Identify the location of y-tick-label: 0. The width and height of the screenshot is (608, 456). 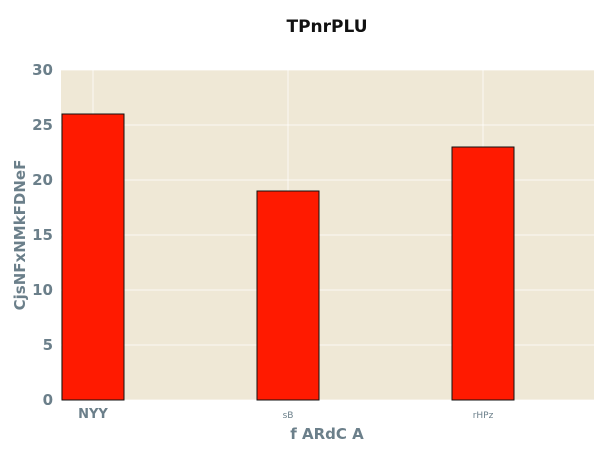
(48, 400).